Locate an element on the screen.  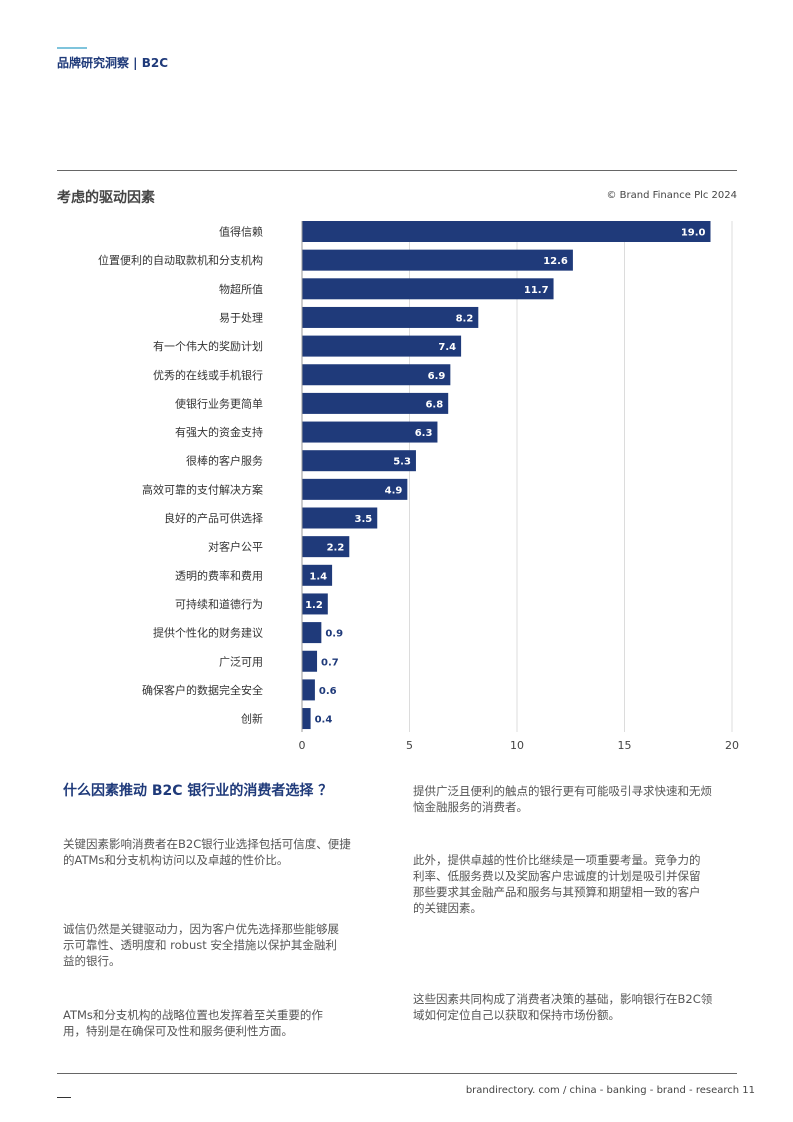
data-label: 6.9 is located at coordinates (437, 376).